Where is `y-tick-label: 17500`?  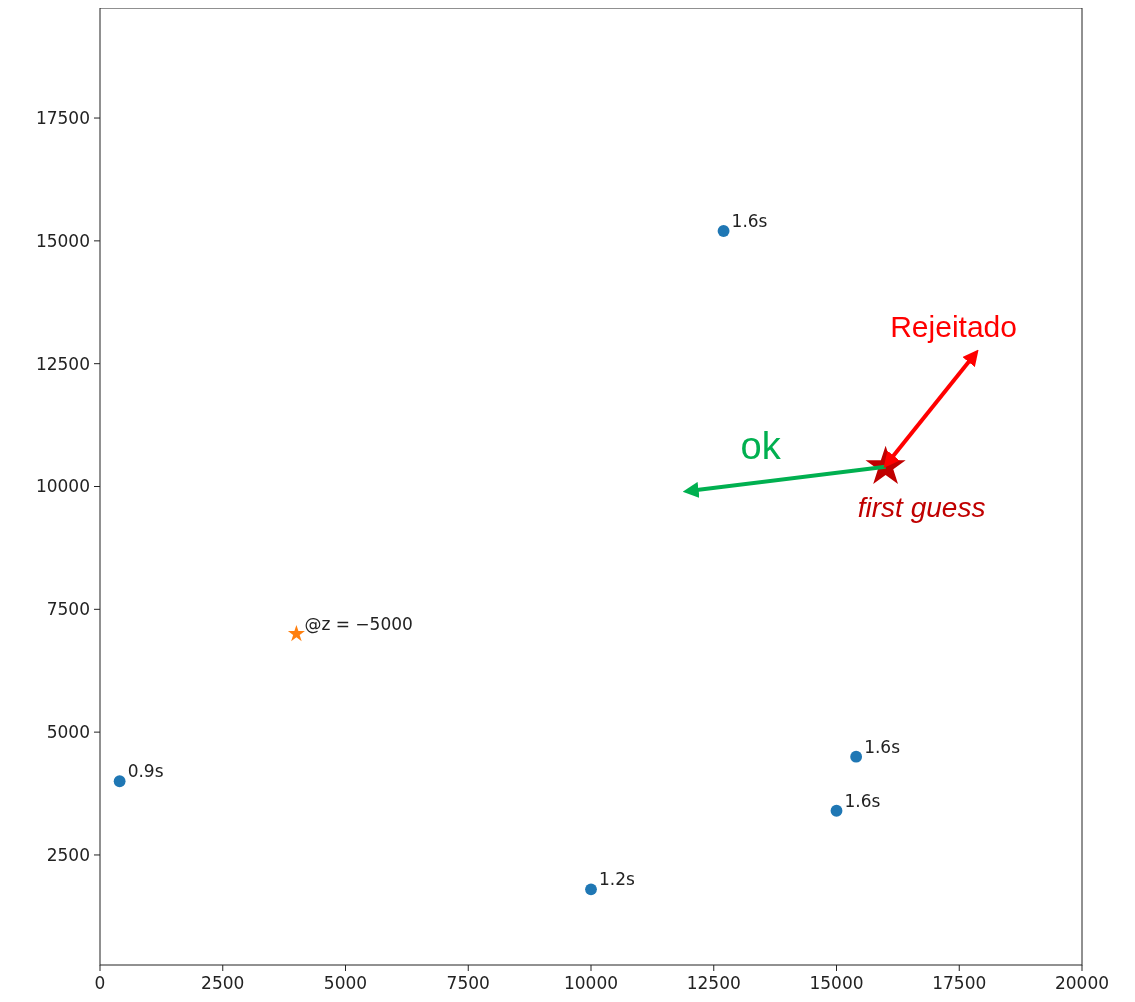 y-tick-label: 17500 is located at coordinates (62, 118).